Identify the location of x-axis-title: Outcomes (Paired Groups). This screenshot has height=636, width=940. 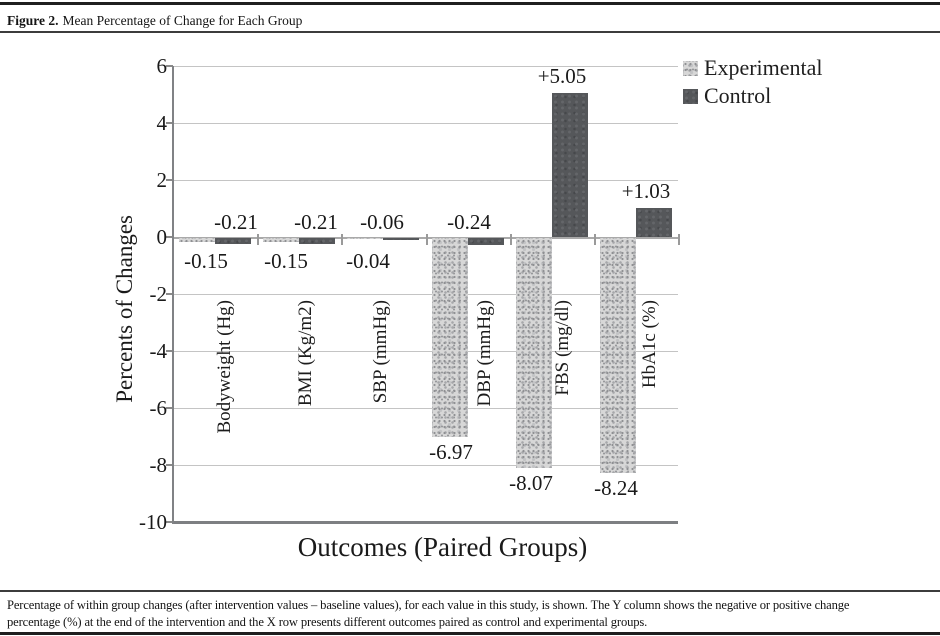
(442, 547).